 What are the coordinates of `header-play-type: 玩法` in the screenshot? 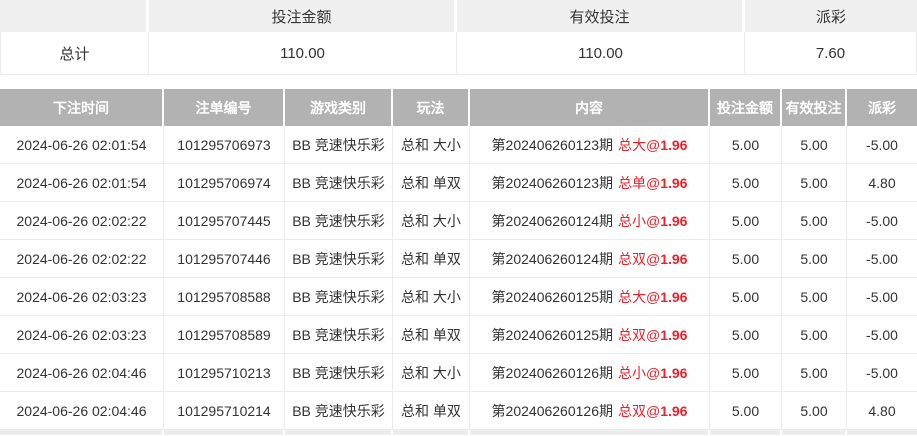 It's located at (431, 107).